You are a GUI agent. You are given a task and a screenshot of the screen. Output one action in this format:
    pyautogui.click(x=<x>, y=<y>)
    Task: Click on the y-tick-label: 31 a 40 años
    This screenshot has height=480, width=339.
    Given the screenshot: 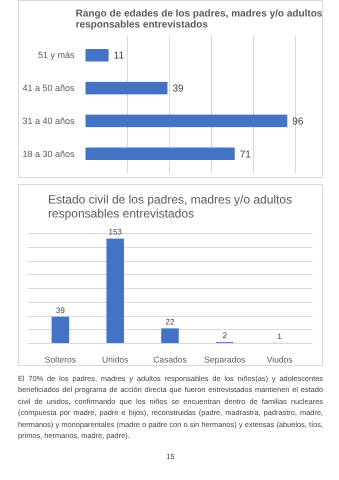 What is the action you would take?
    pyautogui.click(x=48, y=121)
    